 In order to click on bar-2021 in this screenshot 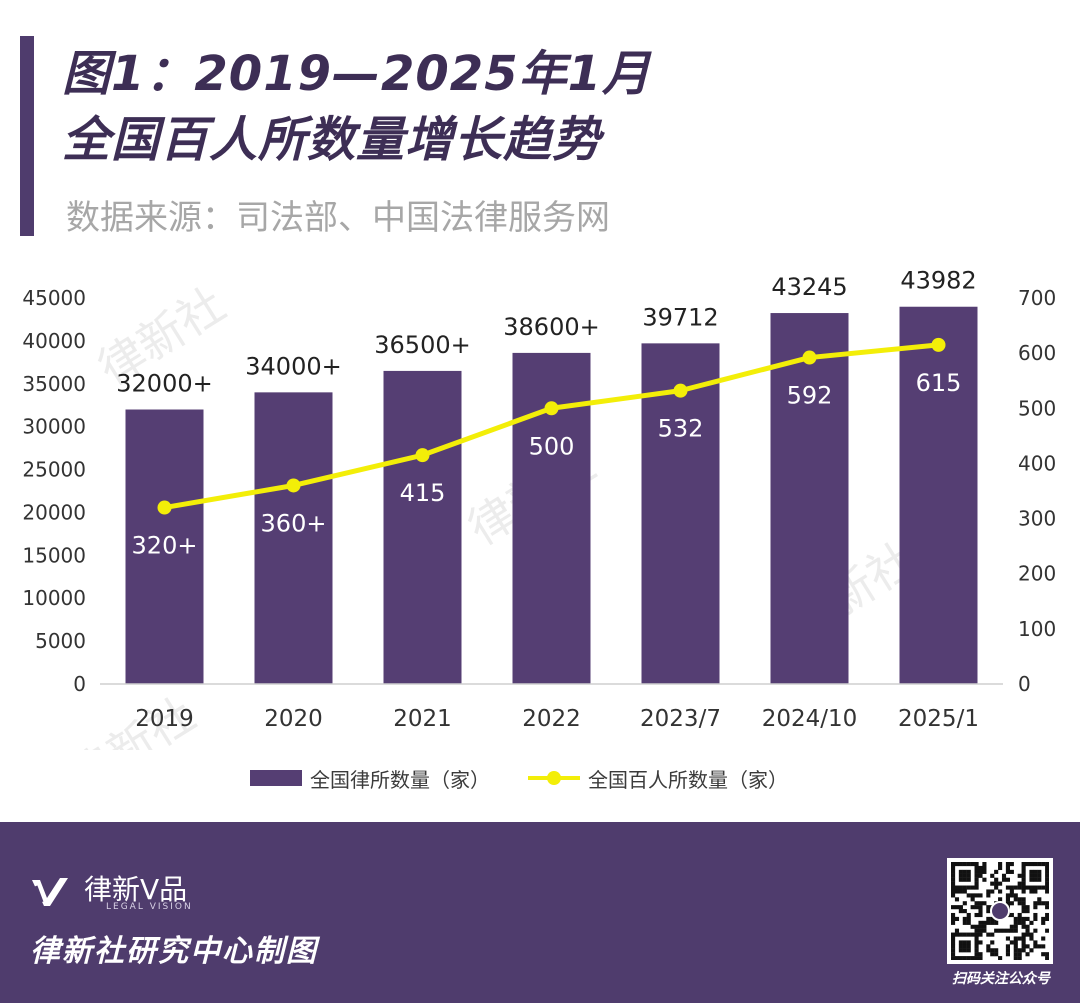, I will do `click(422, 527)`.